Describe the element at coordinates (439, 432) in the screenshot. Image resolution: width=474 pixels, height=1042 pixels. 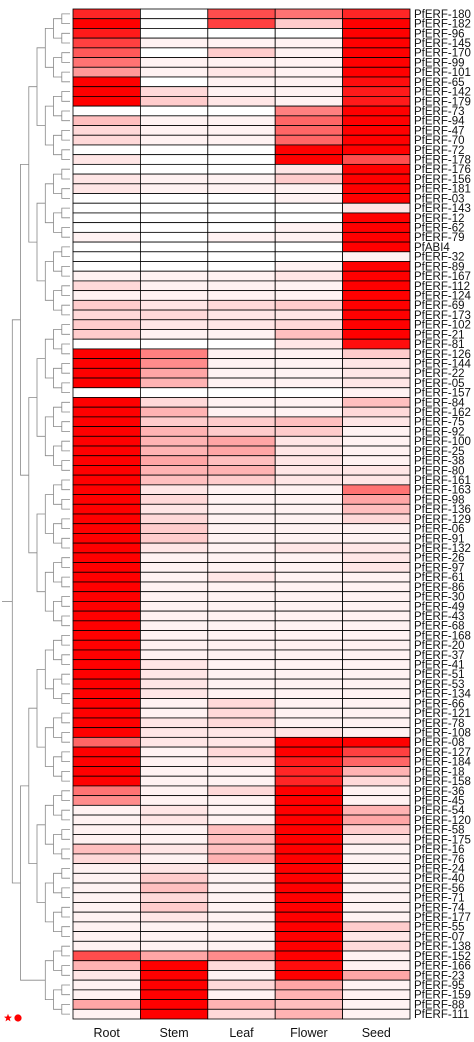
I see `row-label: PfERF-92` at that location.